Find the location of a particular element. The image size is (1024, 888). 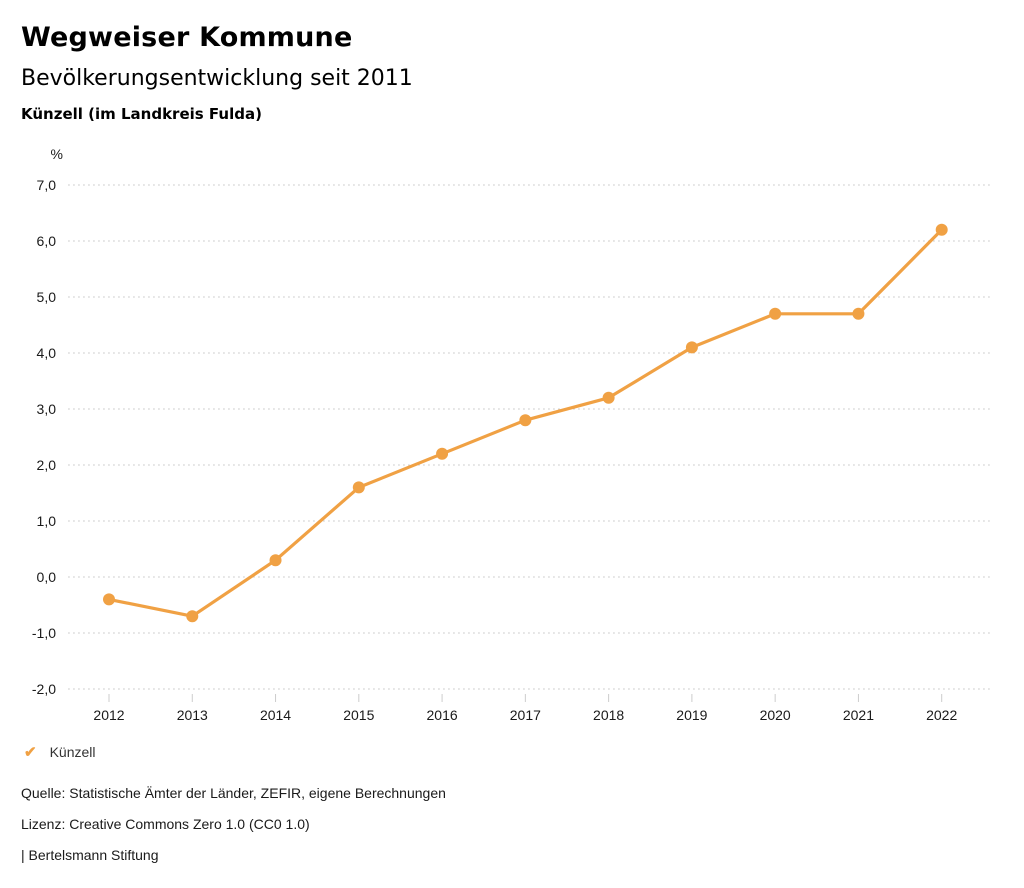

x-tick-label: 2015 is located at coordinates (358, 715).